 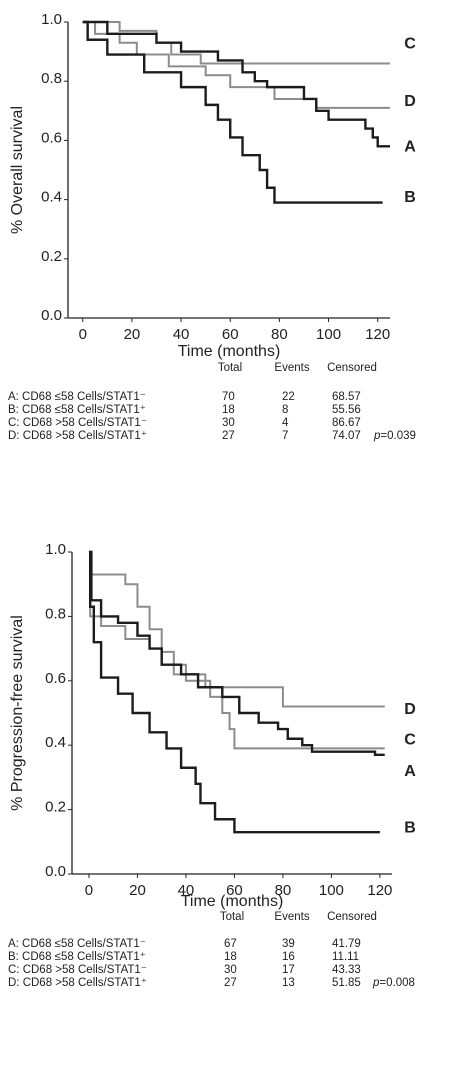 What do you see at coordinates (285, 423) in the screenshot?
I see `table-cell: 4` at bounding box center [285, 423].